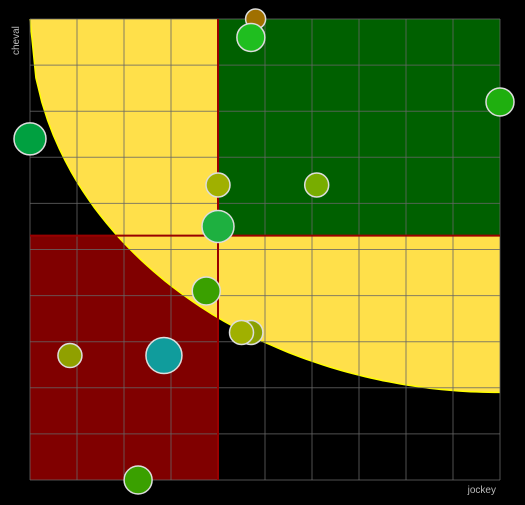 The image size is (525, 505). Describe the element at coordinates (16, 40) in the screenshot. I see `y-axis-label: cheval` at that location.